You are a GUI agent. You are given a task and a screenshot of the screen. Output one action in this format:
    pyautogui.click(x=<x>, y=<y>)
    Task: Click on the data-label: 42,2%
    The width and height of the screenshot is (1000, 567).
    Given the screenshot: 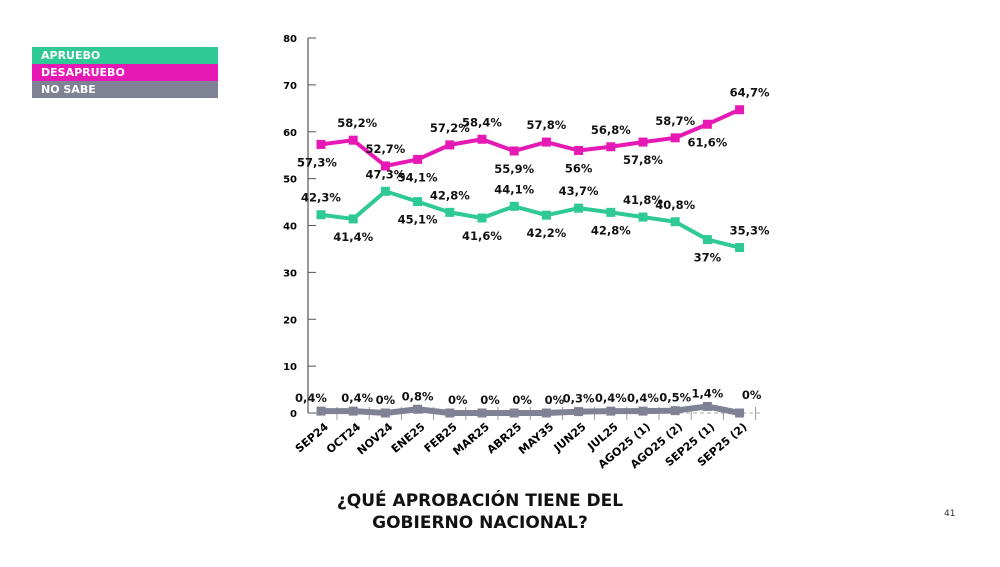 What is the action you would take?
    pyautogui.click(x=546, y=233)
    